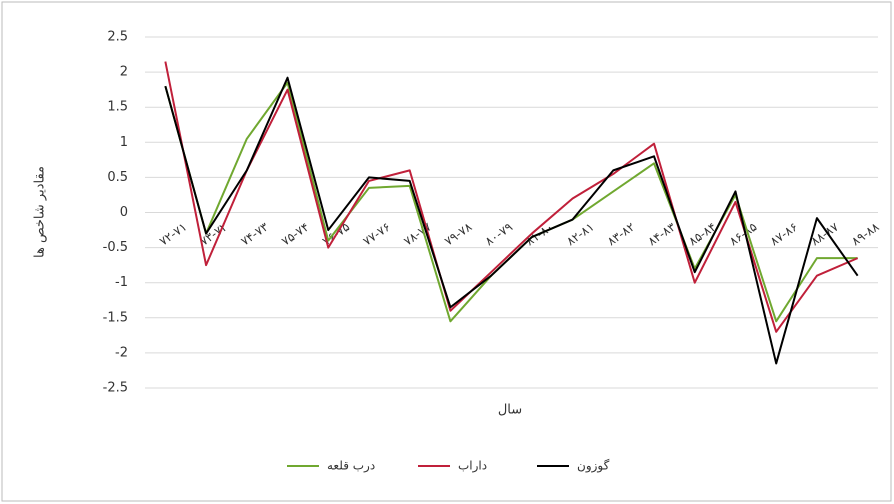 Image resolution: width=894 pixels, height=504 pixels. Describe the element at coordinates (124, 72) in the screenshot. I see `y-tick-label: 2` at that location.